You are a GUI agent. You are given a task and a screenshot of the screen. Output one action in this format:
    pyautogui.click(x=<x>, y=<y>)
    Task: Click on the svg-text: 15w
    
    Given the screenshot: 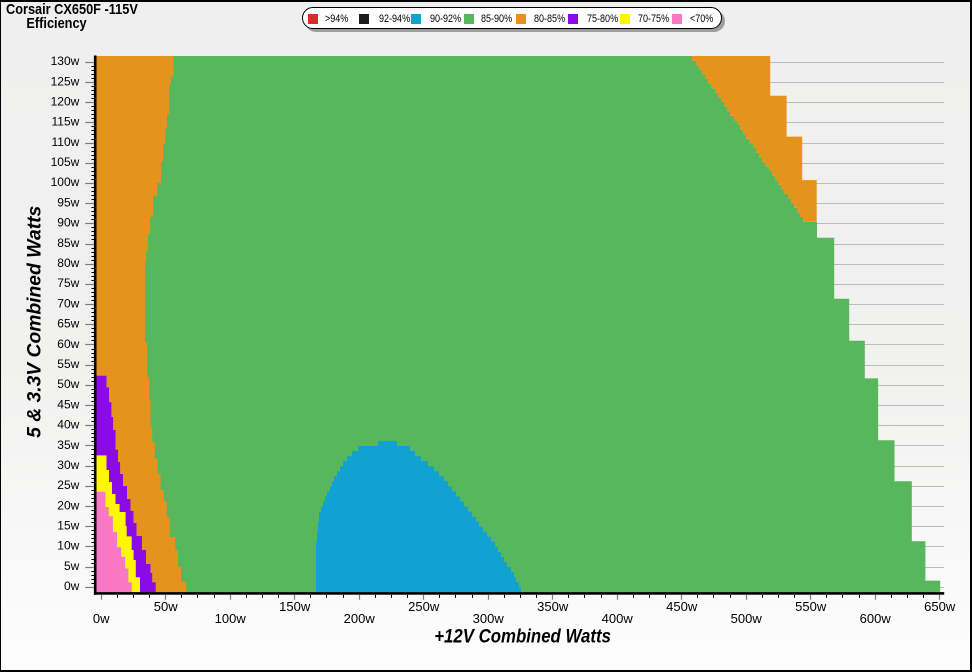 What is the action you would take?
    pyautogui.click(x=68, y=526)
    